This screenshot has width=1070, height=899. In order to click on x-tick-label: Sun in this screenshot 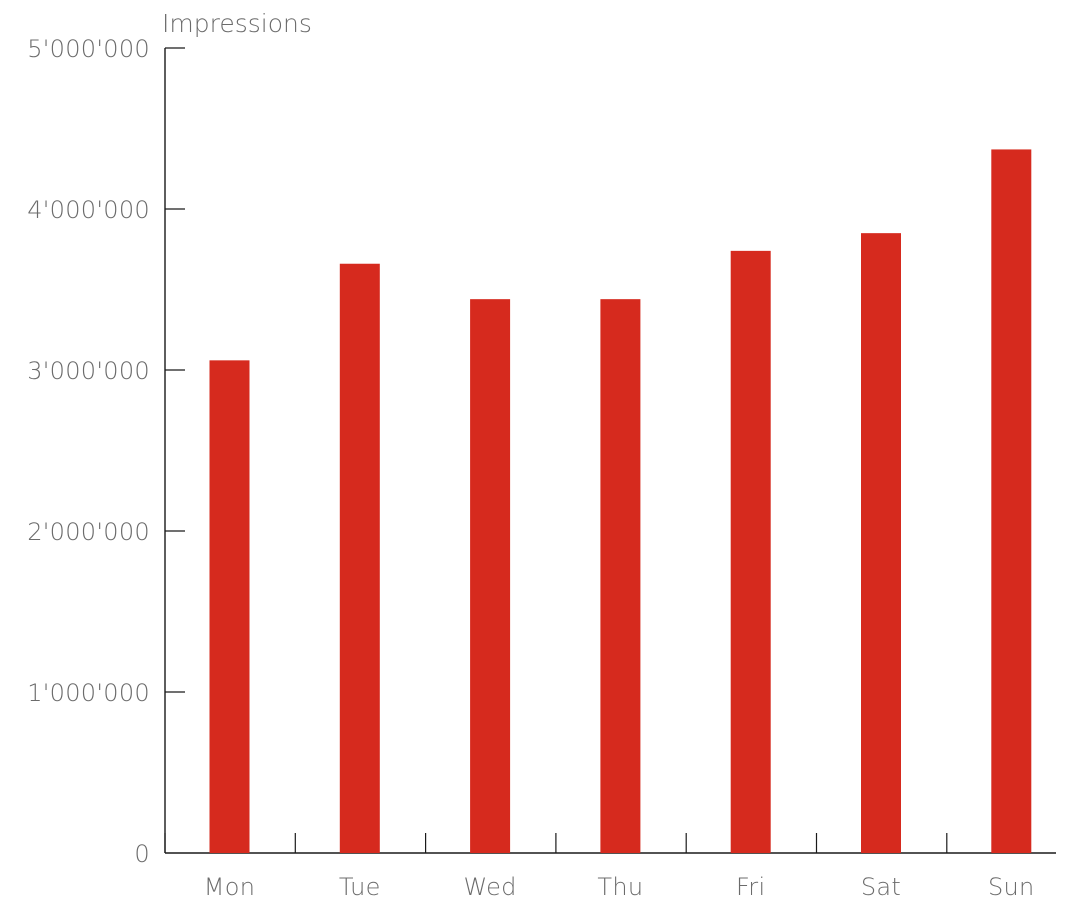, I will do `click(1011, 886)`.